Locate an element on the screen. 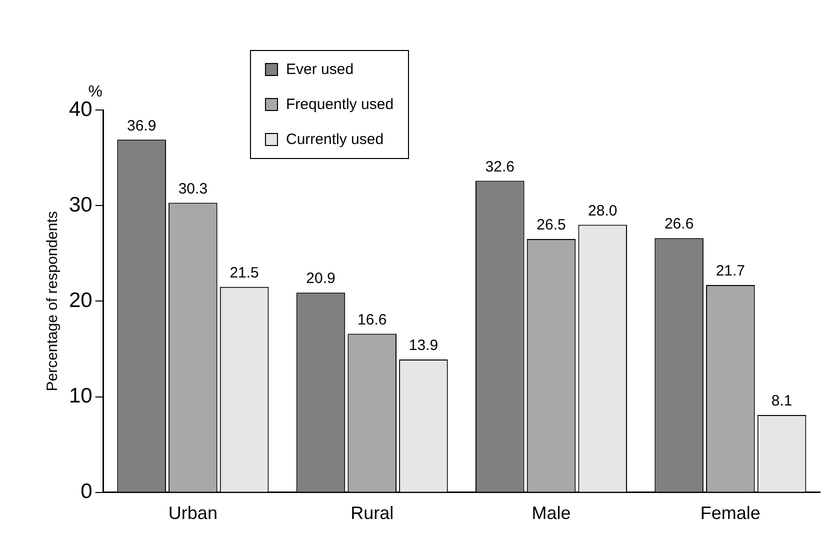  data-label: 21.7 is located at coordinates (731, 271).